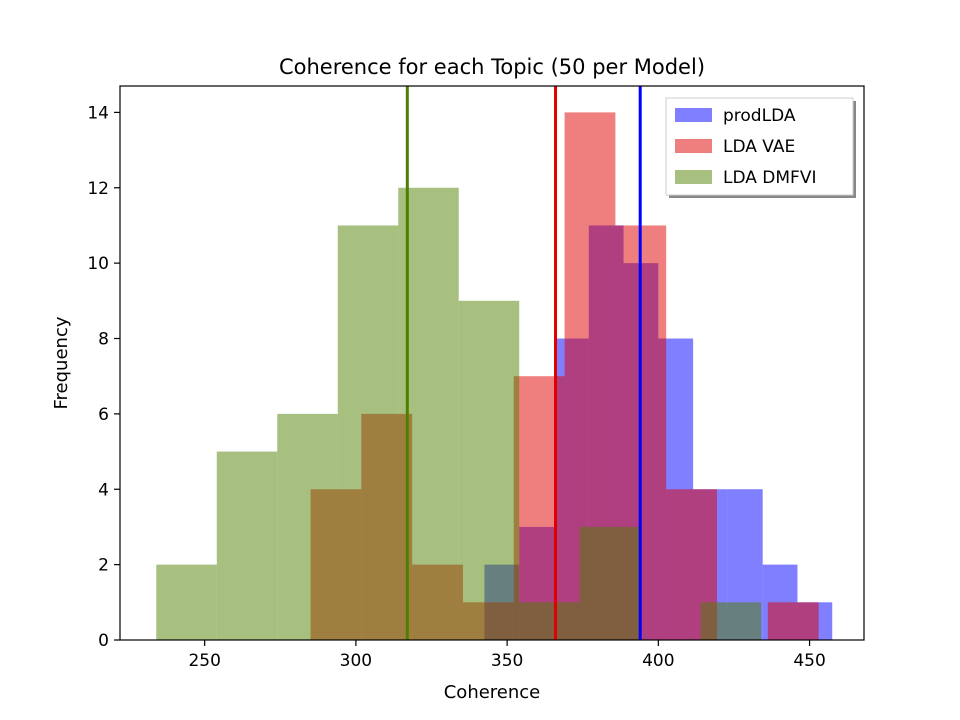  What do you see at coordinates (103, 377) in the screenshot?
I see `y-axis-ticks: 0 2 4 6 8 10 12 14` at bounding box center [103, 377].